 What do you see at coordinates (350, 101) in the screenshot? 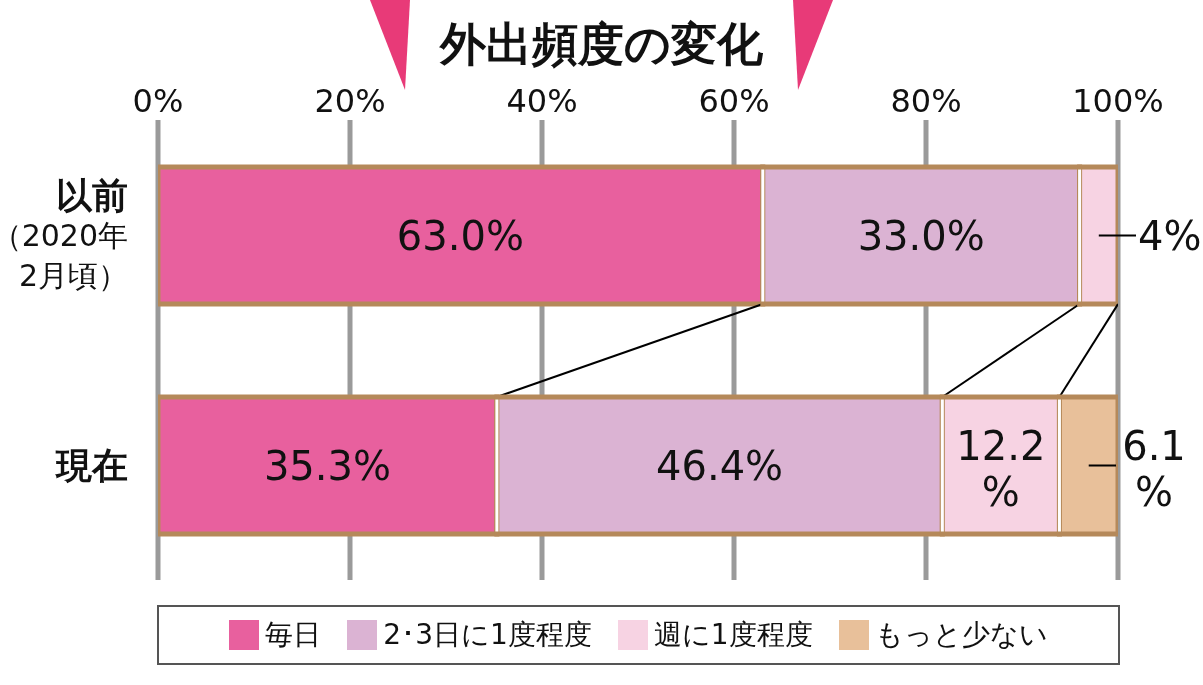
I see `x-tick-label: 20%` at bounding box center [350, 101].